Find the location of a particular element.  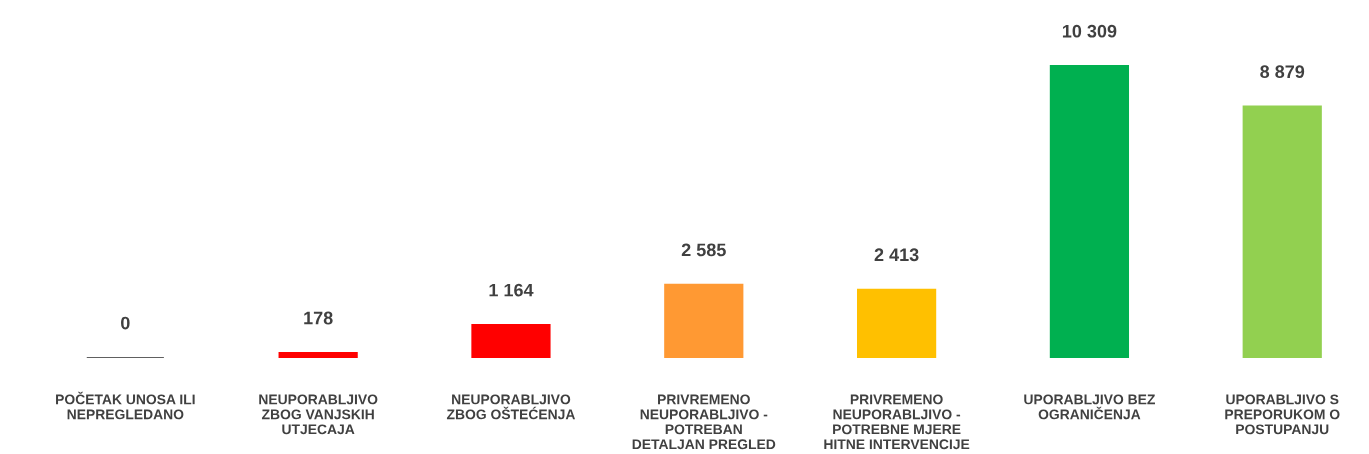

data-label: 2 585 is located at coordinates (703, 250).